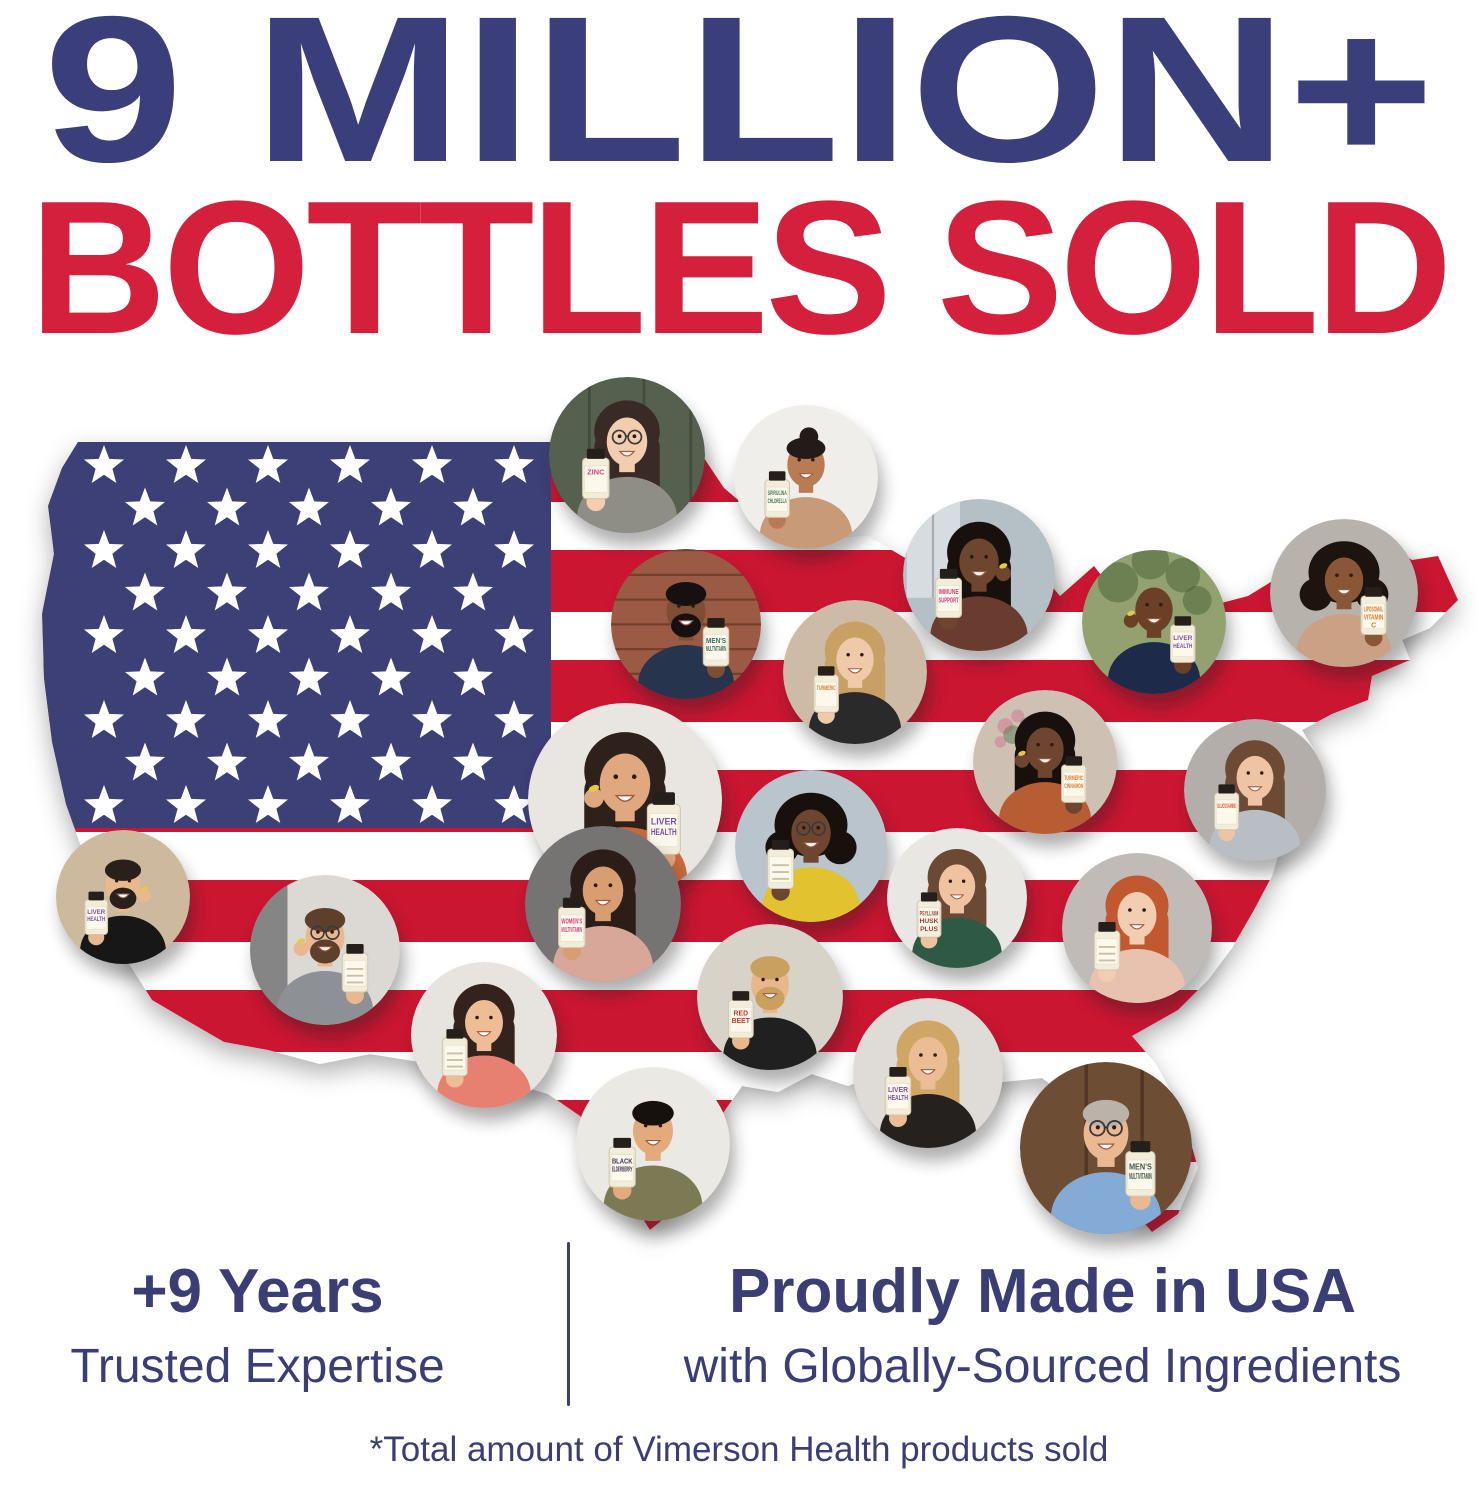  I want to click on svg-text: GLUCOSAMINE, so click(1226, 806).